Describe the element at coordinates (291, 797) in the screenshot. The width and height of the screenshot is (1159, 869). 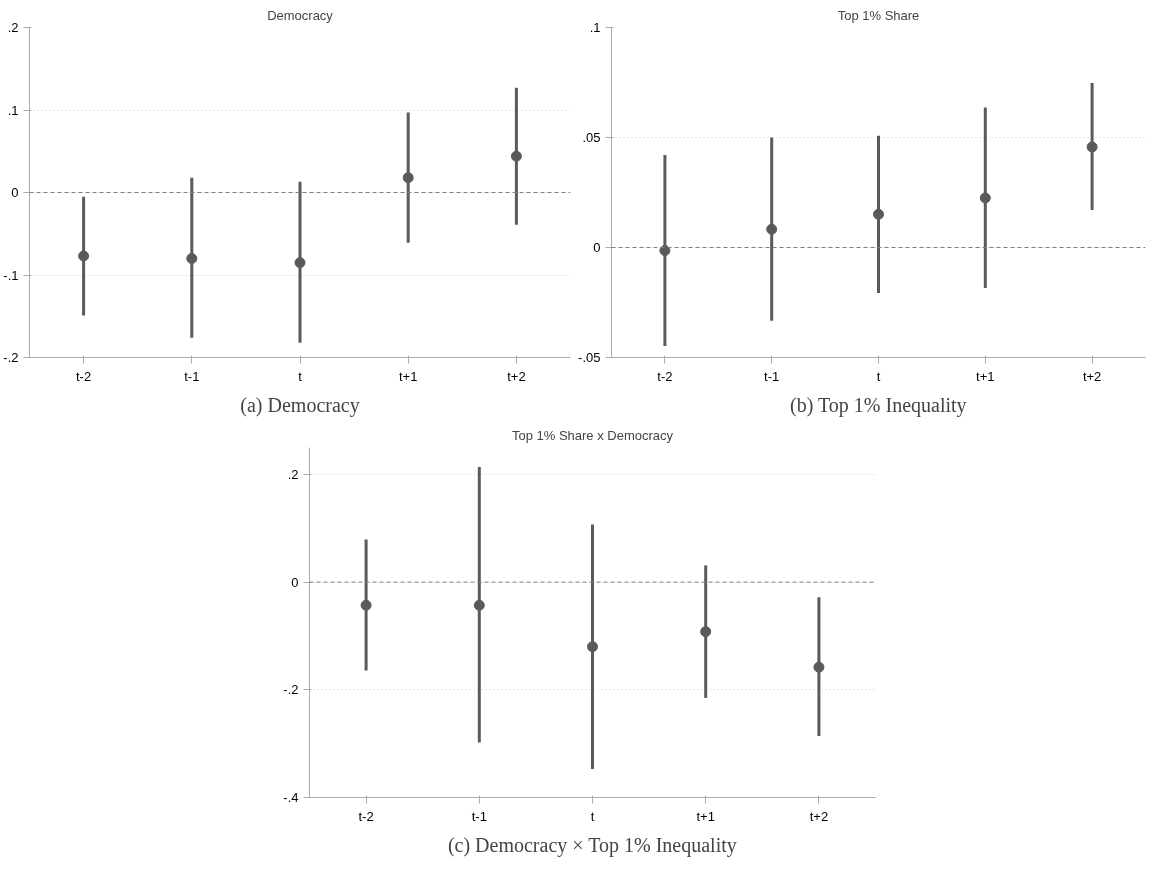
I see `y-tick-label: -.4` at that location.